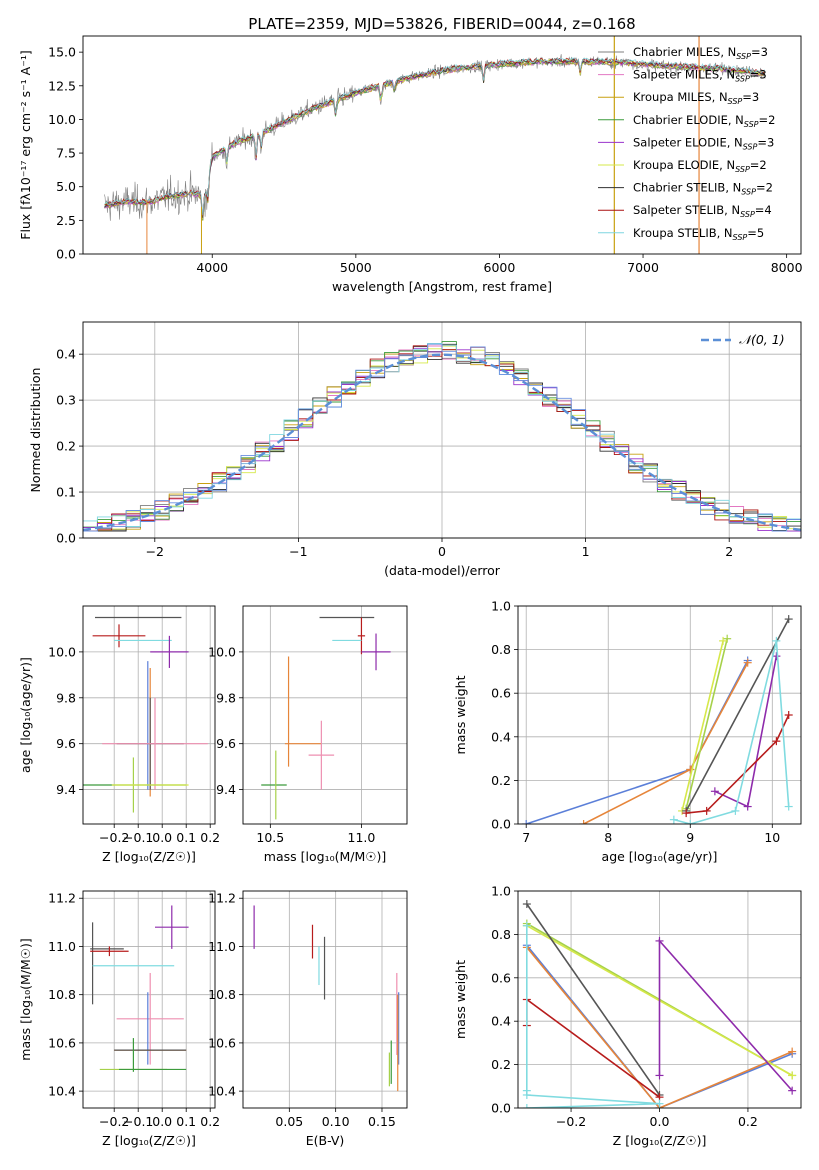 This screenshot has height=1170, width=819. I want to click on legend-text: Chabrier STELIB, N, so click(687, 188).